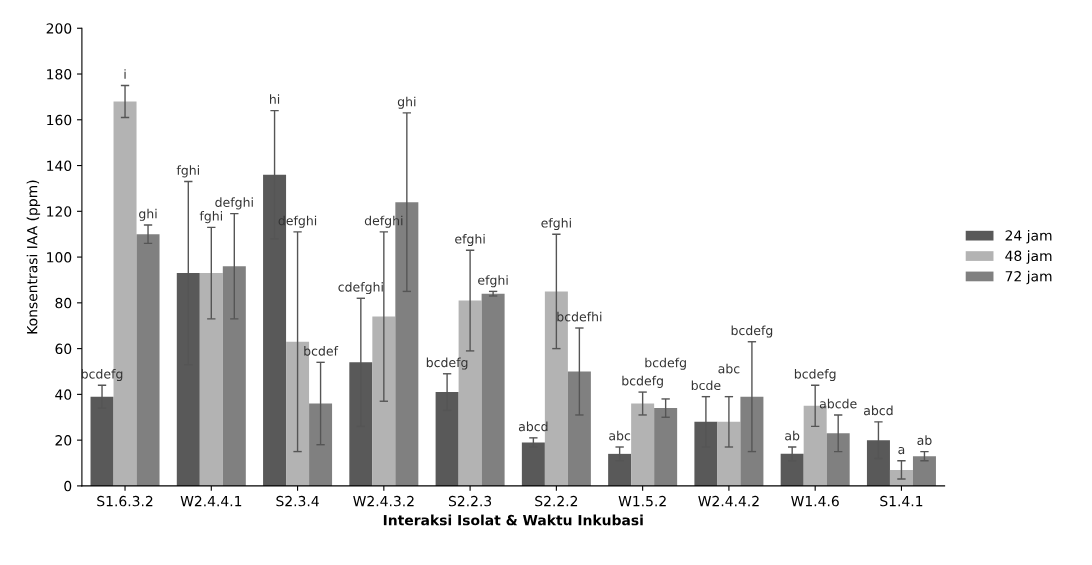  I want to click on x-tick-label: W2.4.4.1, so click(211, 501).